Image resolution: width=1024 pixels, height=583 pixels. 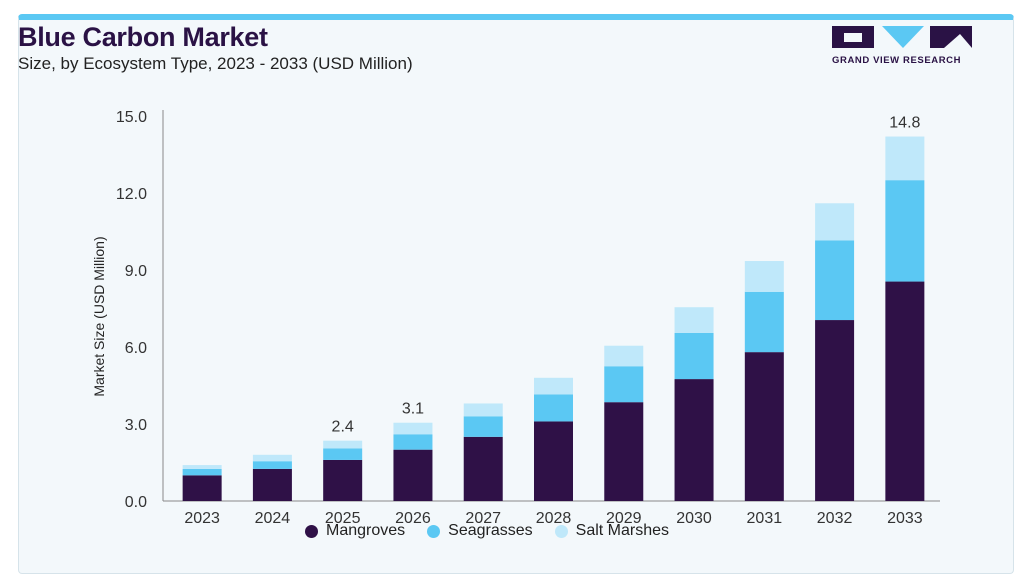 What do you see at coordinates (905, 158) in the screenshot?
I see `bar-salt-marshes-2033` at bounding box center [905, 158].